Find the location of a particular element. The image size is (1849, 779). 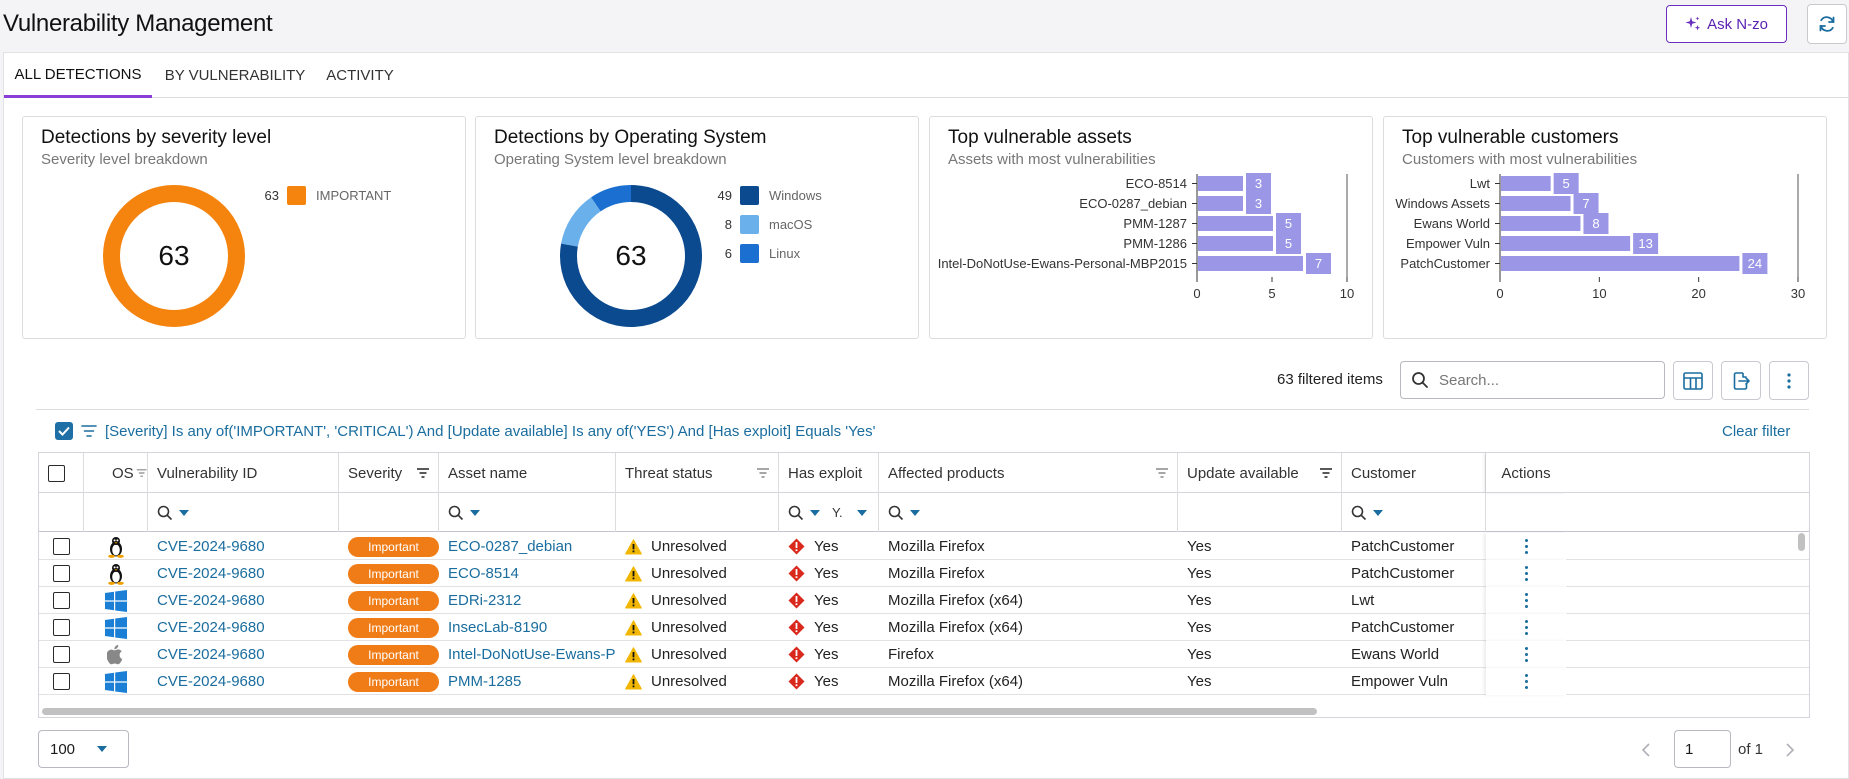

sparkle-icon is located at coordinates (1693, 23).